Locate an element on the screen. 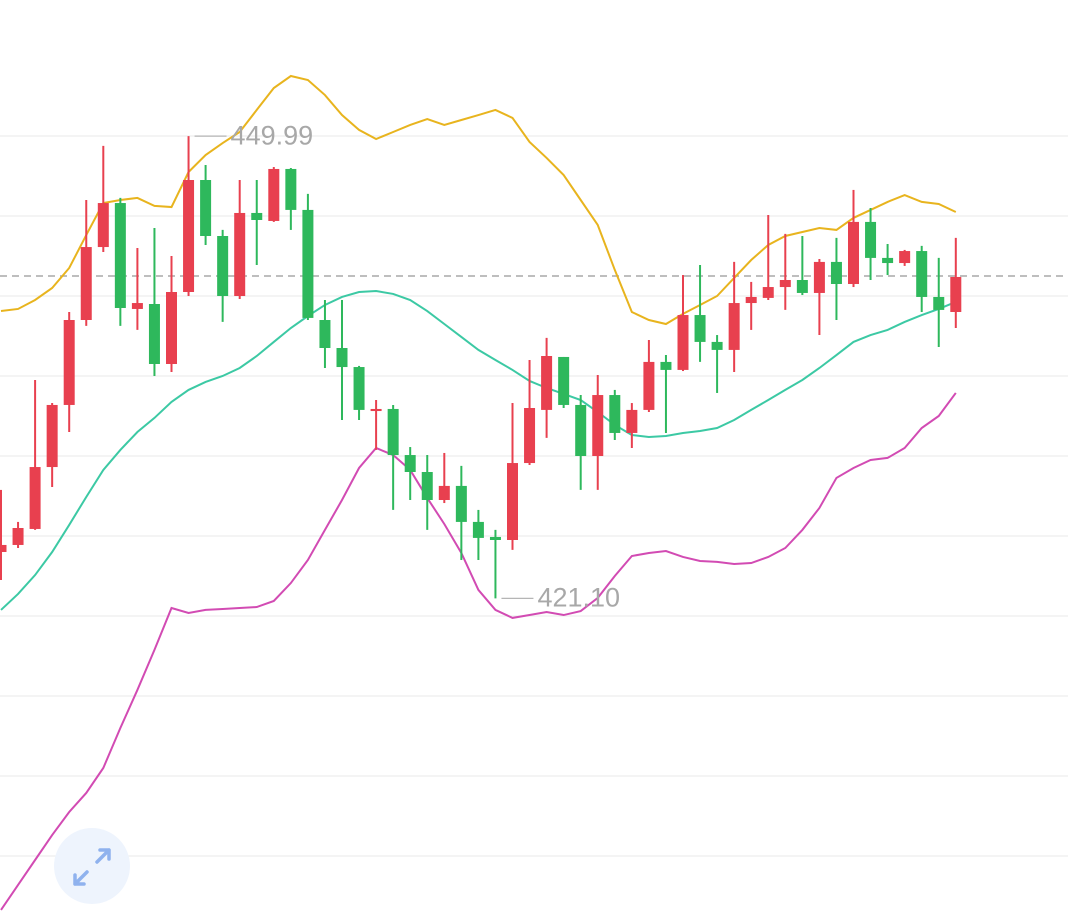  expand-button is located at coordinates (92, 866).